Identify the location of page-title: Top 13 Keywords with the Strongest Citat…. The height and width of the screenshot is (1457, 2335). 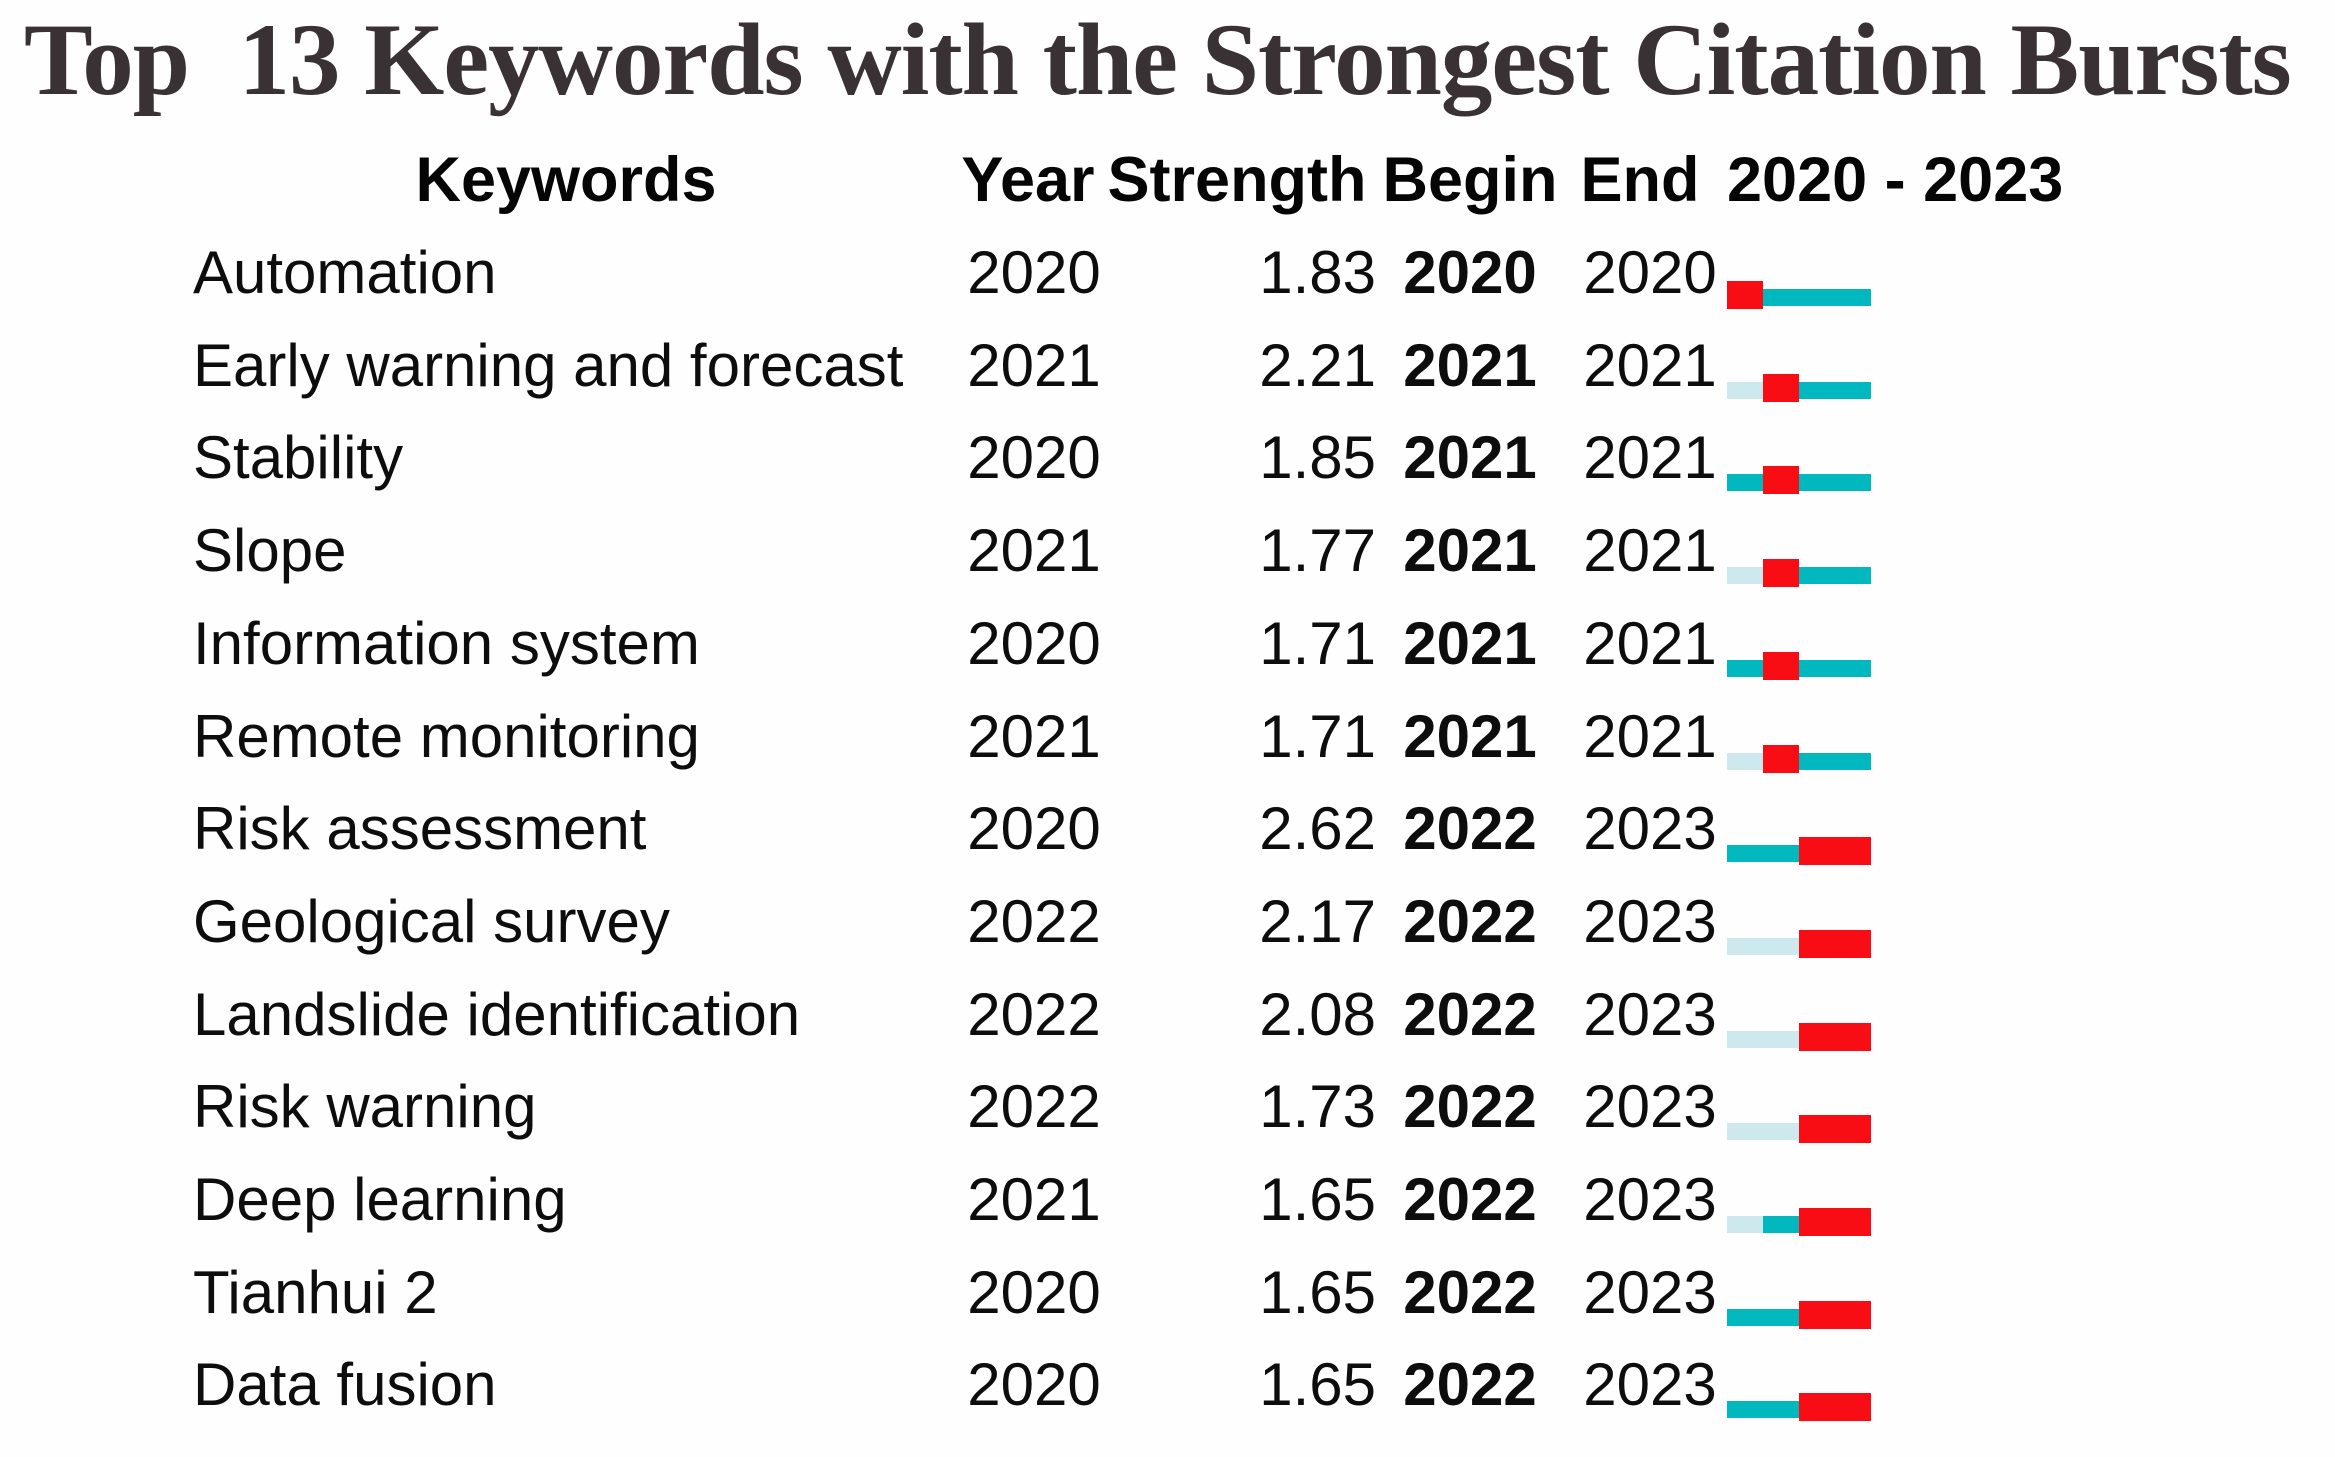
(1158, 60).